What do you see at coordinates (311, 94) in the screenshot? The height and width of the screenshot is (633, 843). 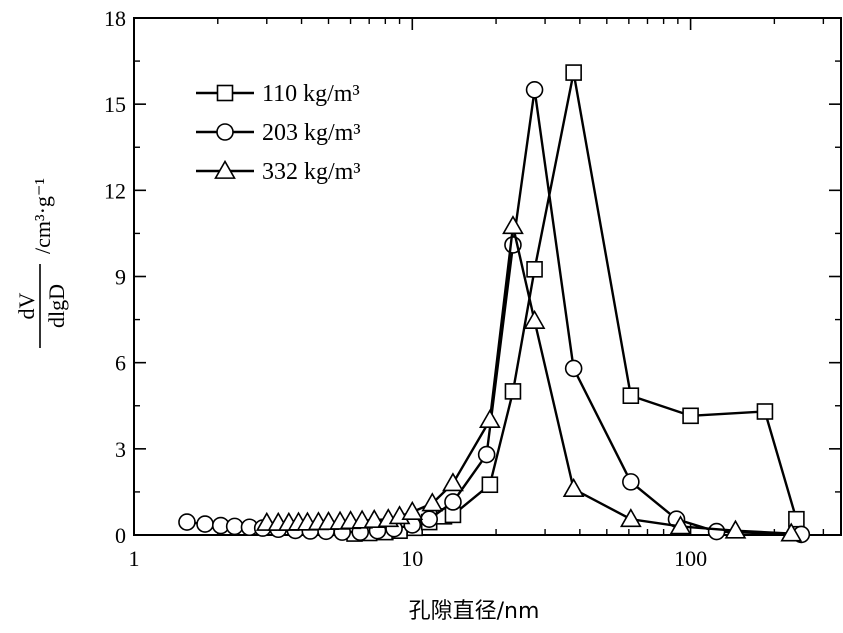 I see `legend-label-square: 110 kg/m³` at bounding box center [311, 94].